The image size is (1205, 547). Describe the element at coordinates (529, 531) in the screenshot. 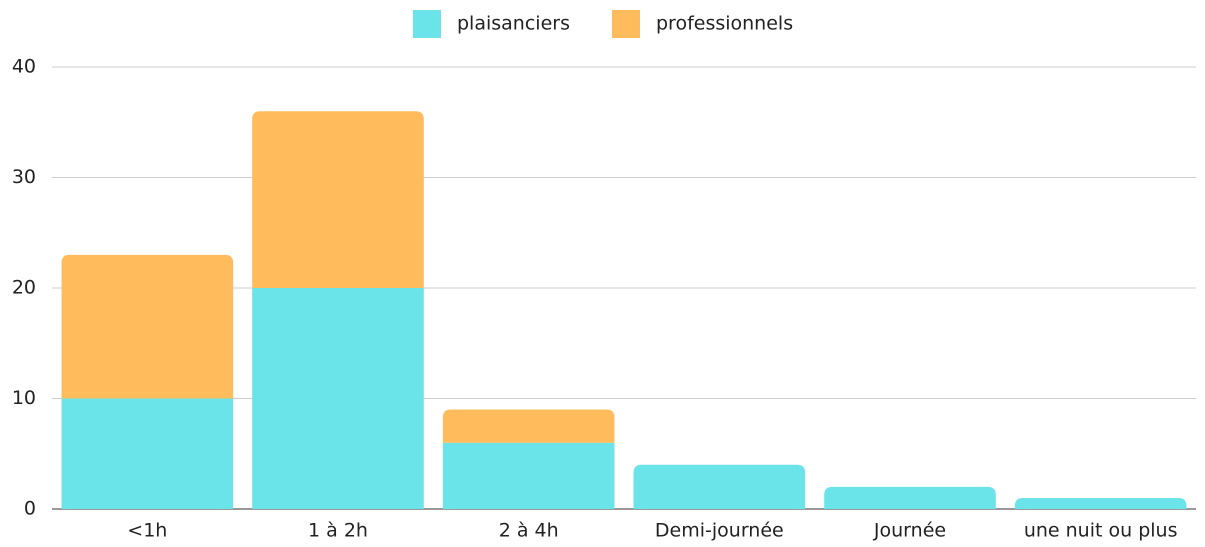

I see `x-tick-label: 2 à 4h` at that location.